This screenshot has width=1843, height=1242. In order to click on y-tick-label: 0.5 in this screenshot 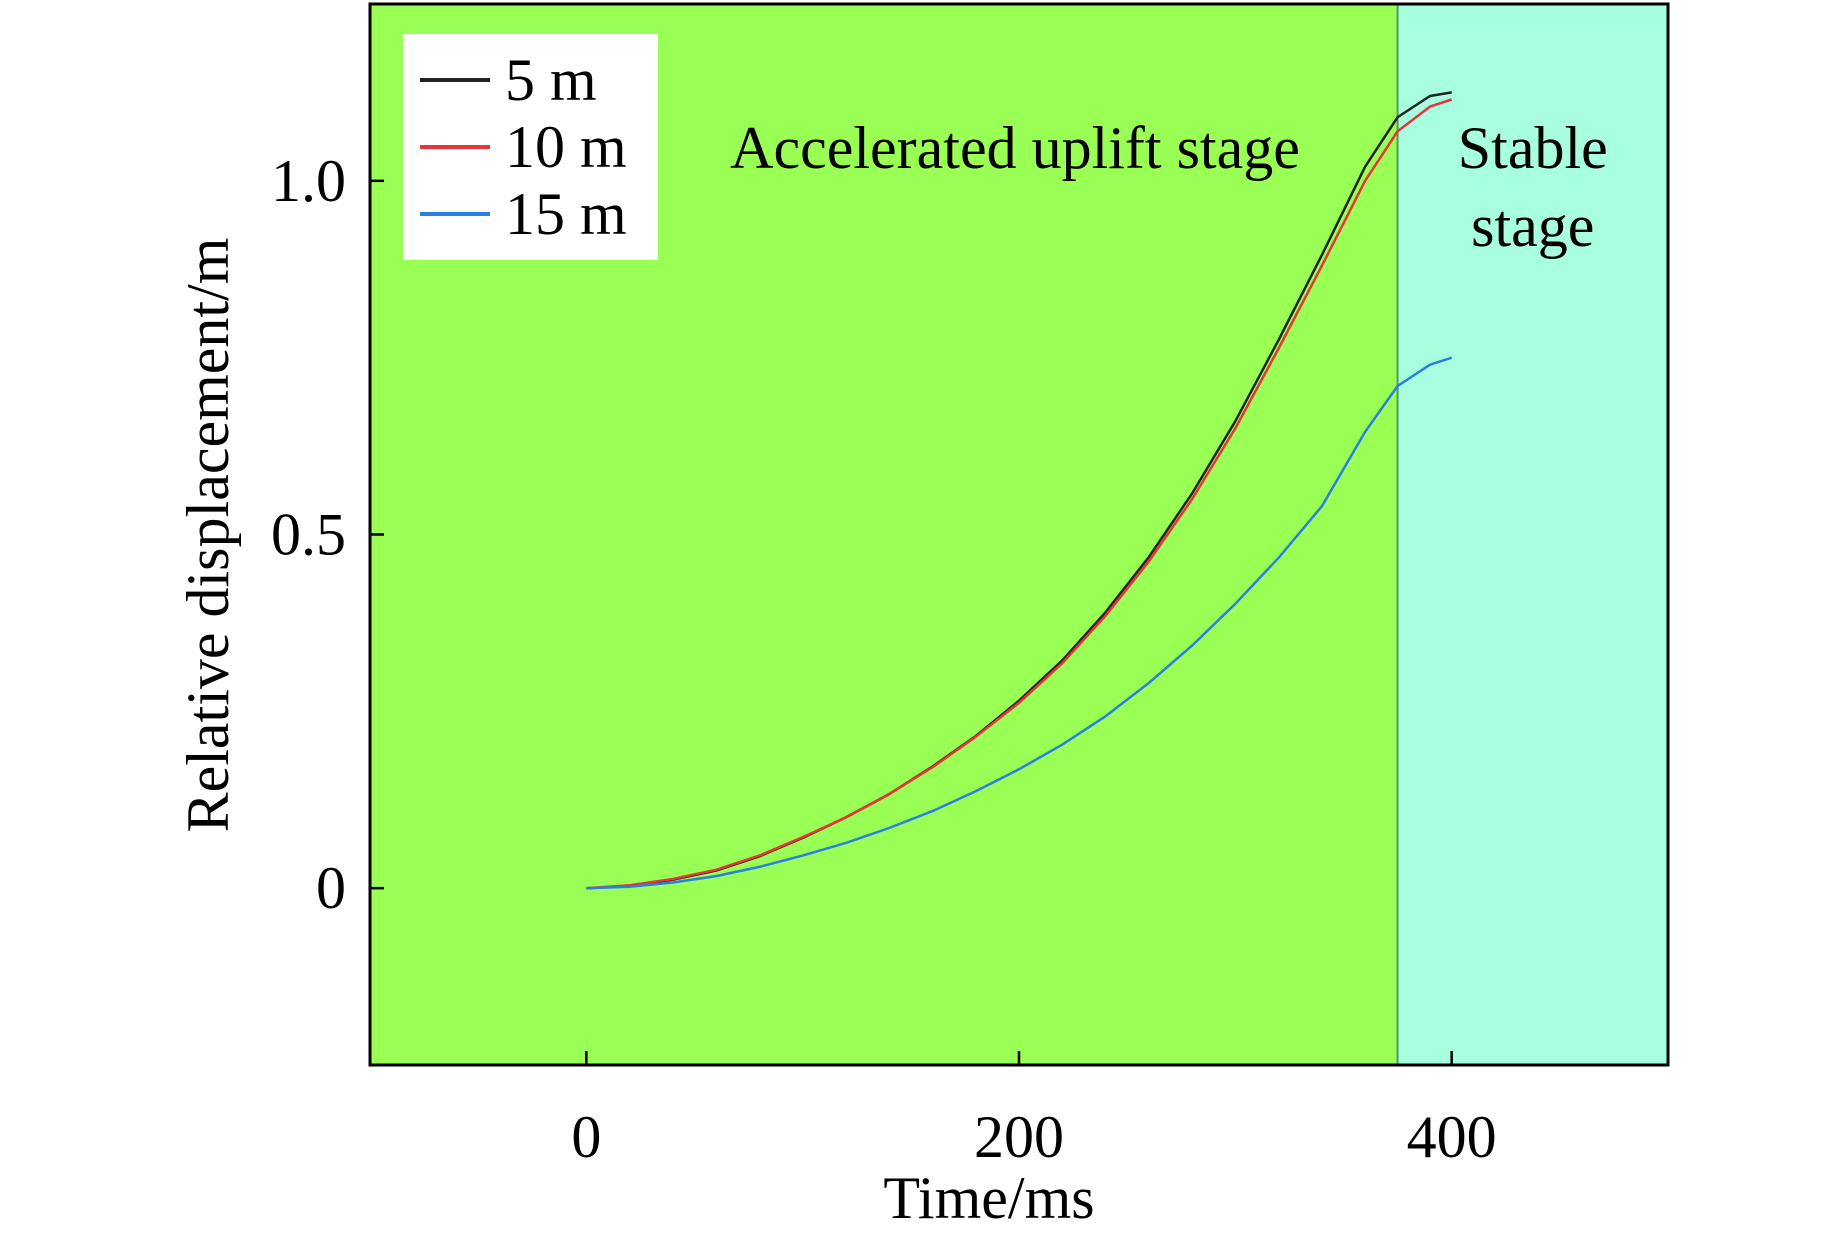, I will do `click(308, 535)`.